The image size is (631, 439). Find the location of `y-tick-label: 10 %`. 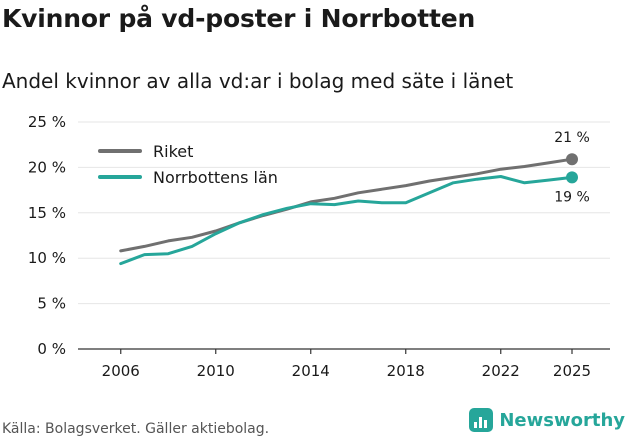

y-tick-label: 10 % is located at coordinates (47, 258).